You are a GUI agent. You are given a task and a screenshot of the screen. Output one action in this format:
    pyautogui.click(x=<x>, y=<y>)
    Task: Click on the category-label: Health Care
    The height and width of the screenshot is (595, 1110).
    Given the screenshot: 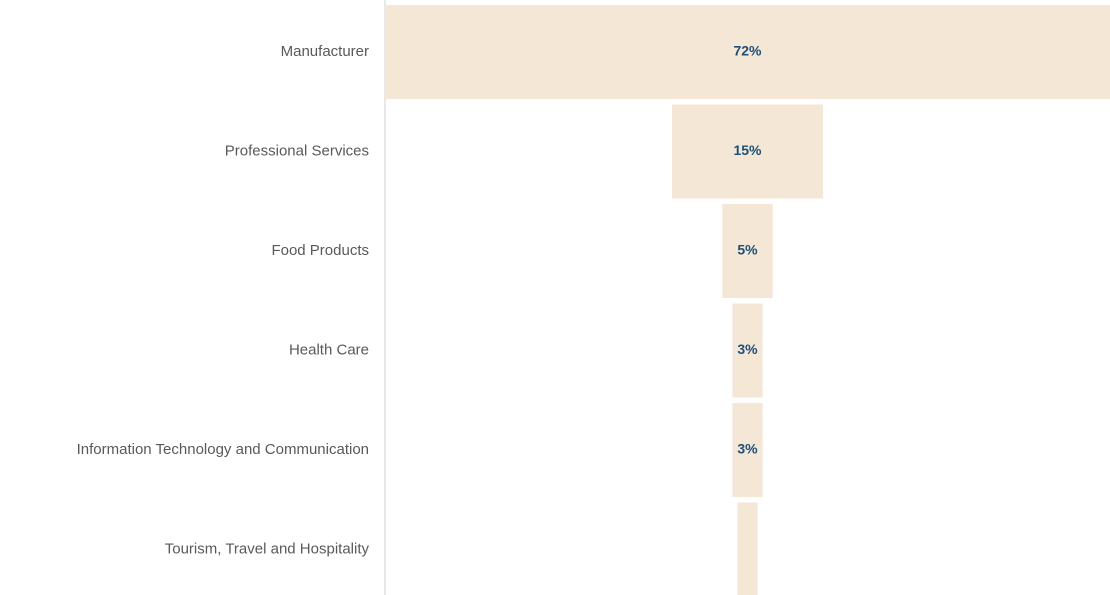 What is the action you would take?
    pyautogui.click(x=329, y=349)
    